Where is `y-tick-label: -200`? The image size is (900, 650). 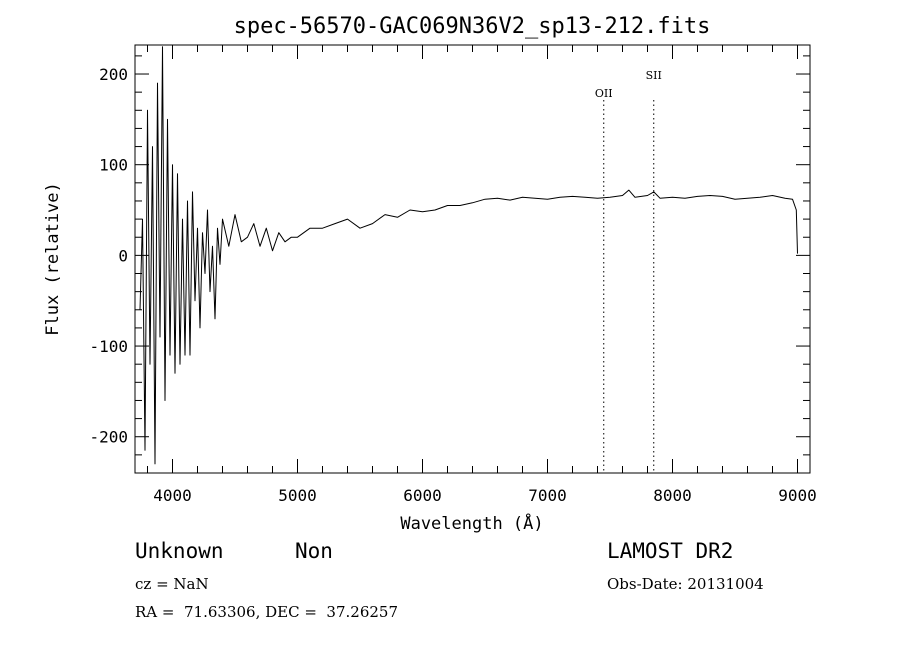
y-tick-label: -200 is located at coordinates (108, 437).